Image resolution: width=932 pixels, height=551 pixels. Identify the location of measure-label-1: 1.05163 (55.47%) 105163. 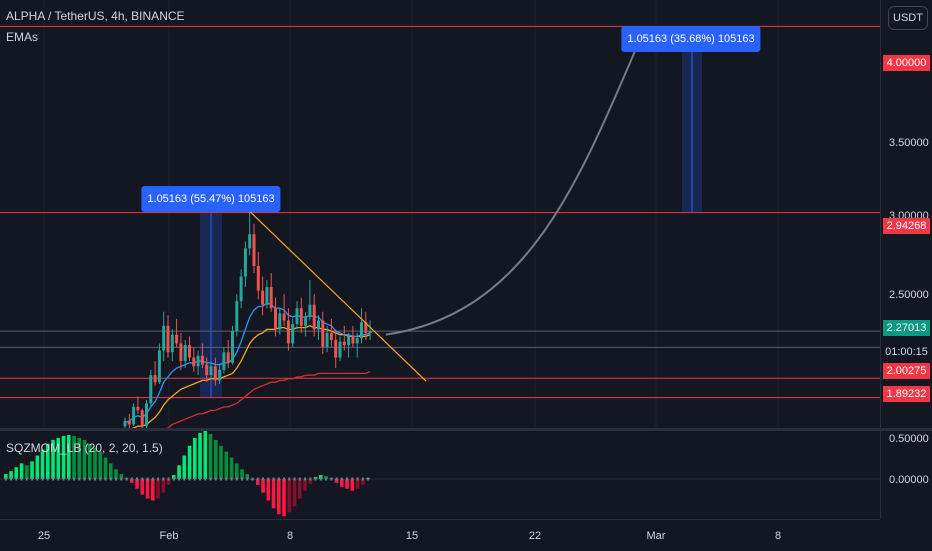
(211, 199).